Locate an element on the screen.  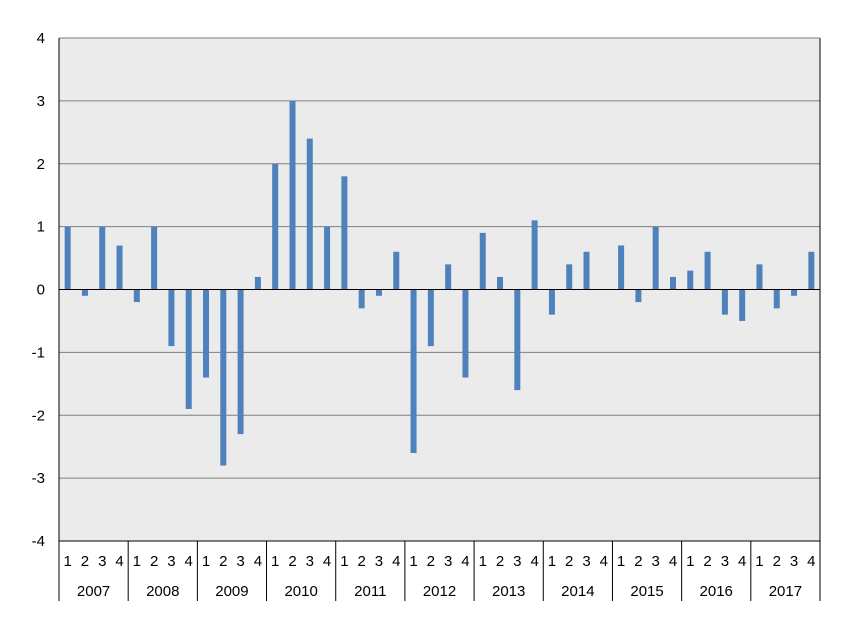
y-tick-label: -3 is located at coordinates (38, 478).